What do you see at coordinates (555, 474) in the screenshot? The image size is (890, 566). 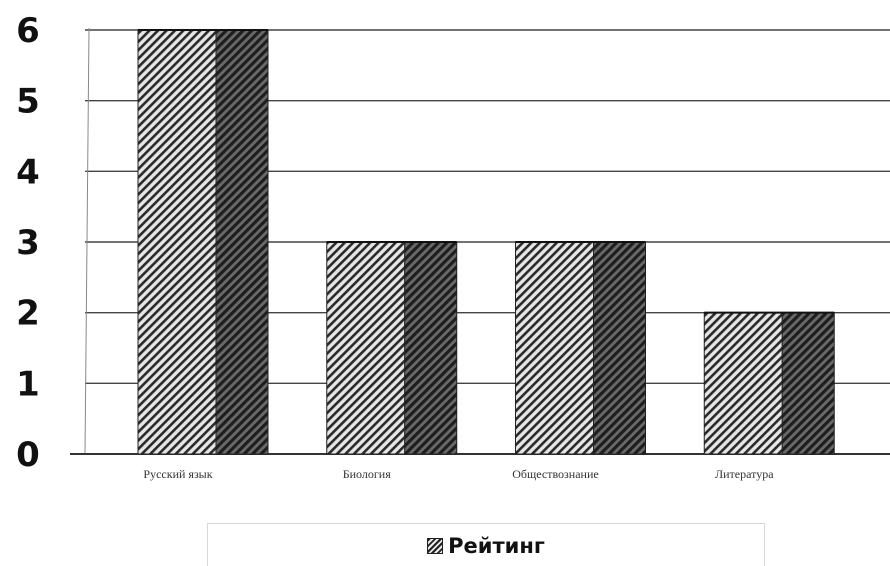 I see `x-tick-label: Обществознание` at bounding box center [555, 474].